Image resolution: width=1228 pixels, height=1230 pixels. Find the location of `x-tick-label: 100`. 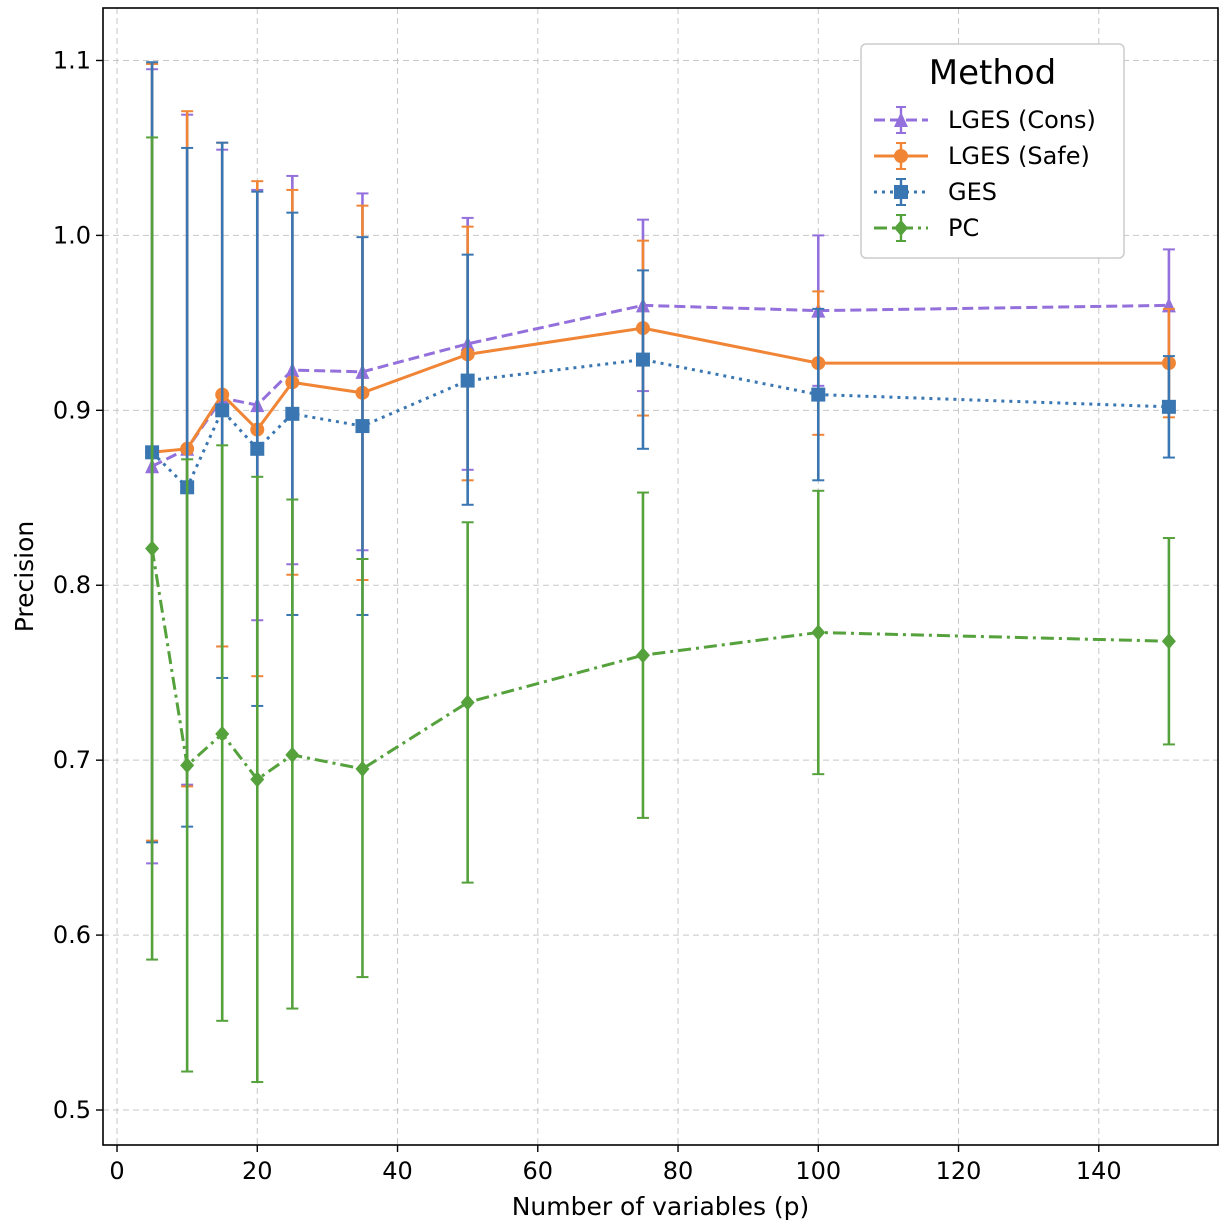

x-tick-label: 100 is located at coordinates (818, 1171).